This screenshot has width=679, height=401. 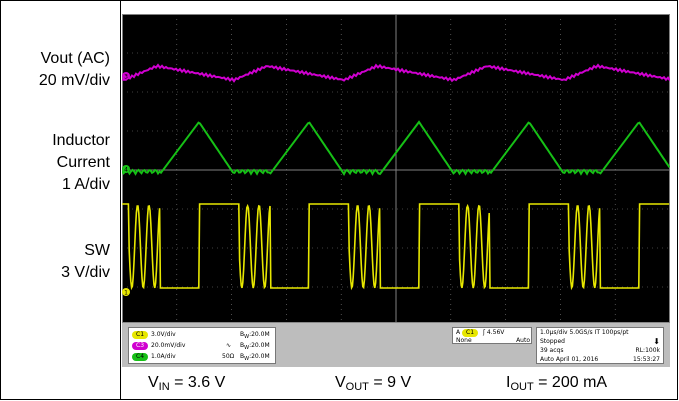 What do you see at coordinates (523, 340) in the screenshot?
I see `trigger-mode: Auto` at bounding box center [523, 340].